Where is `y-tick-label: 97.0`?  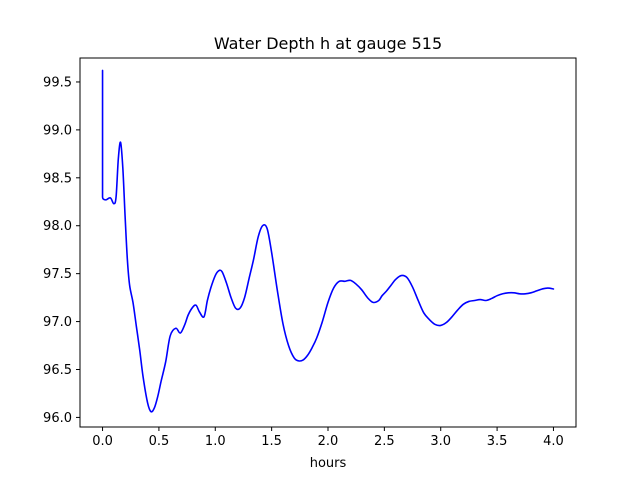
y-tick-label: 97.0 is located at coordinates (57, 322).